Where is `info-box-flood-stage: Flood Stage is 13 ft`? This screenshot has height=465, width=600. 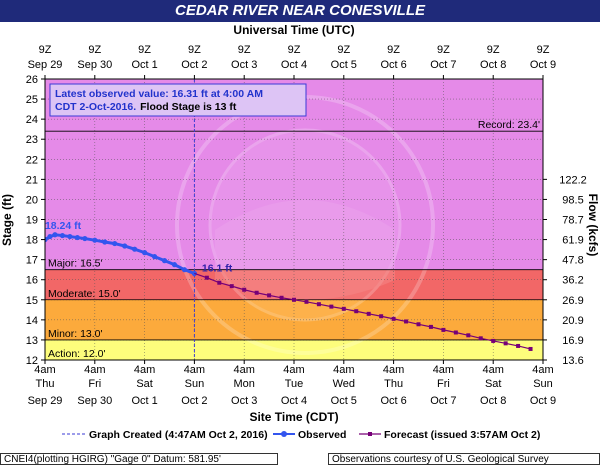 info-box-flood-stage: Flood Stage is 13 ft is located at coordinates (188, 107).